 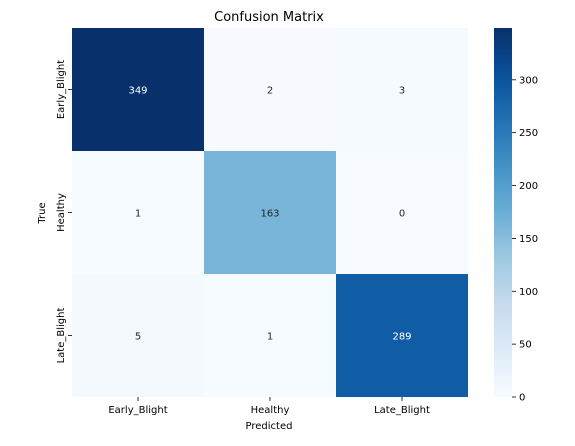 I want to click on cell-value-label: 2, so click(x=270, y=91).